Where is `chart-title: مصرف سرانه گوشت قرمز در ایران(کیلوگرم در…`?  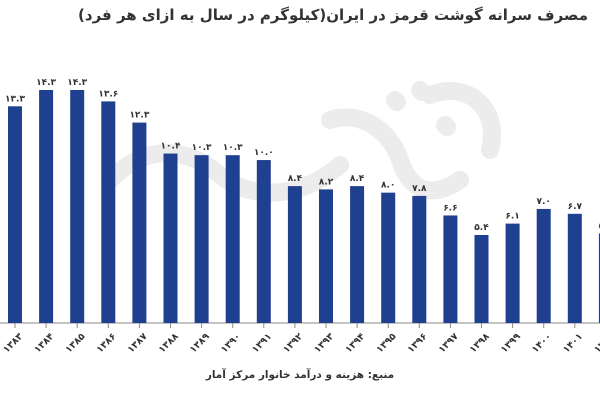 chart-title: مصرف سرانه گوشت قرمز در ایران(کیلوگرم در… is located at coordinates (333, 15).